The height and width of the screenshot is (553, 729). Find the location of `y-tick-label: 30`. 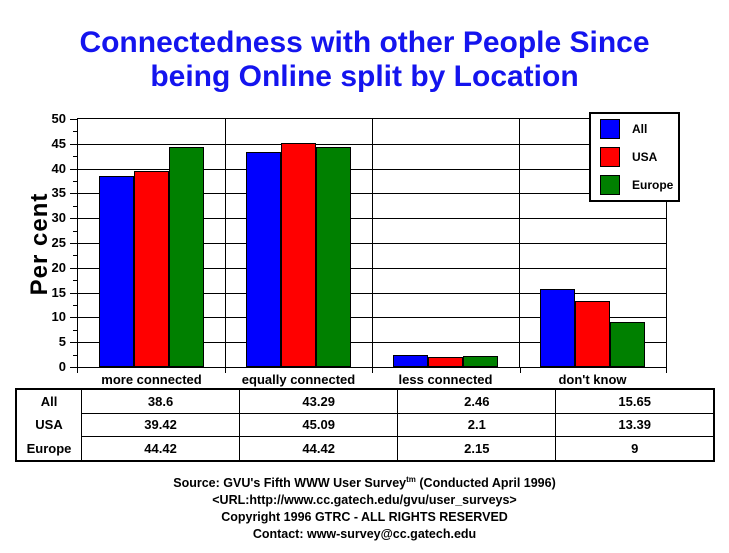

y-tick-label: 30 is located at coordinates (58, 217).